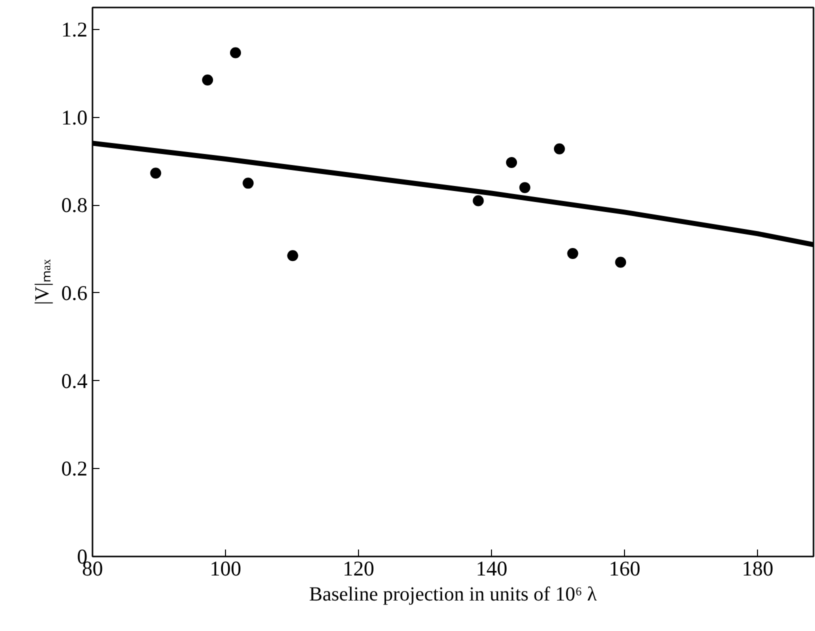 This screenshot has height=631, width=815. I want to click on y-tick-label: 0.8, so click(74, 205).